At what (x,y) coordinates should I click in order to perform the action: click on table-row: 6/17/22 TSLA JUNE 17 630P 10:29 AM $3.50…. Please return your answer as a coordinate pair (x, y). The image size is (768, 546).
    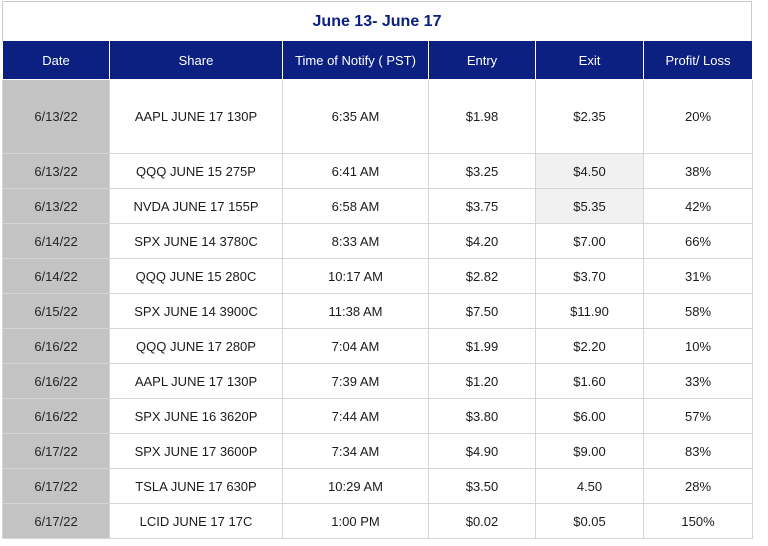
    Looking at the image, I should click on (377, 486).